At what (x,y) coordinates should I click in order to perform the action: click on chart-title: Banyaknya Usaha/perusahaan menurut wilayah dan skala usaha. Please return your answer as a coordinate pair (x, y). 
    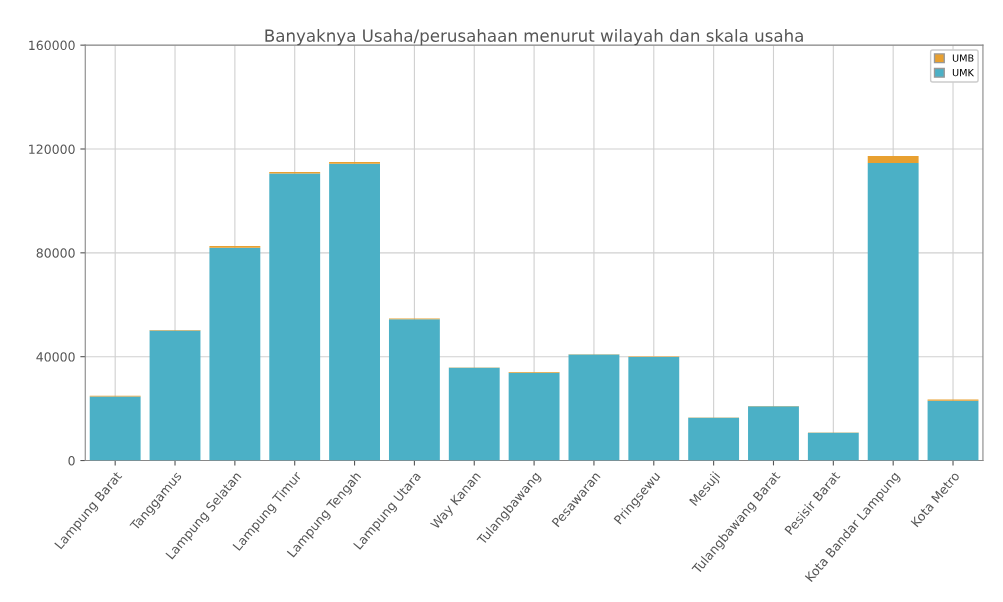
    Looking at the image, I should click on (534, 37).